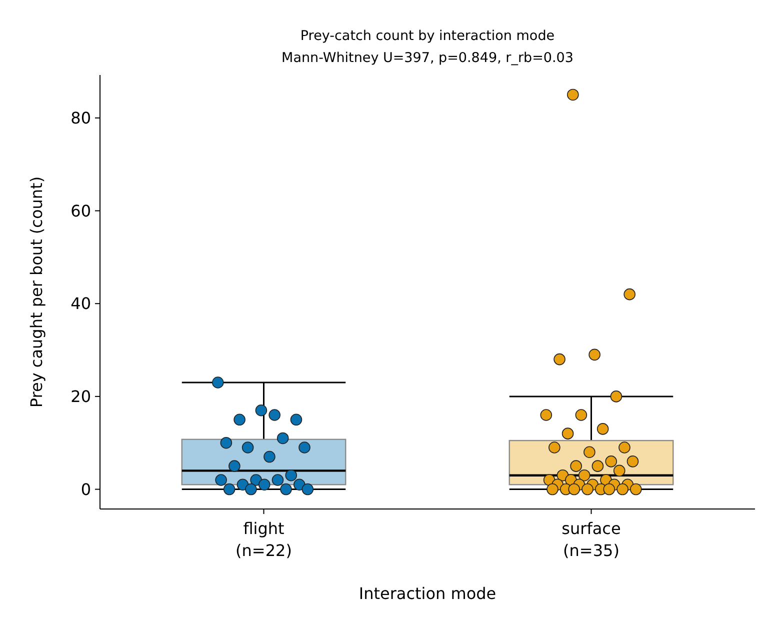 The image size is (780, 630). Describe the element at coordinates (427, 36) in the screenshot. I see `chart-title: Prey-catch count by interaction mode` at that location.